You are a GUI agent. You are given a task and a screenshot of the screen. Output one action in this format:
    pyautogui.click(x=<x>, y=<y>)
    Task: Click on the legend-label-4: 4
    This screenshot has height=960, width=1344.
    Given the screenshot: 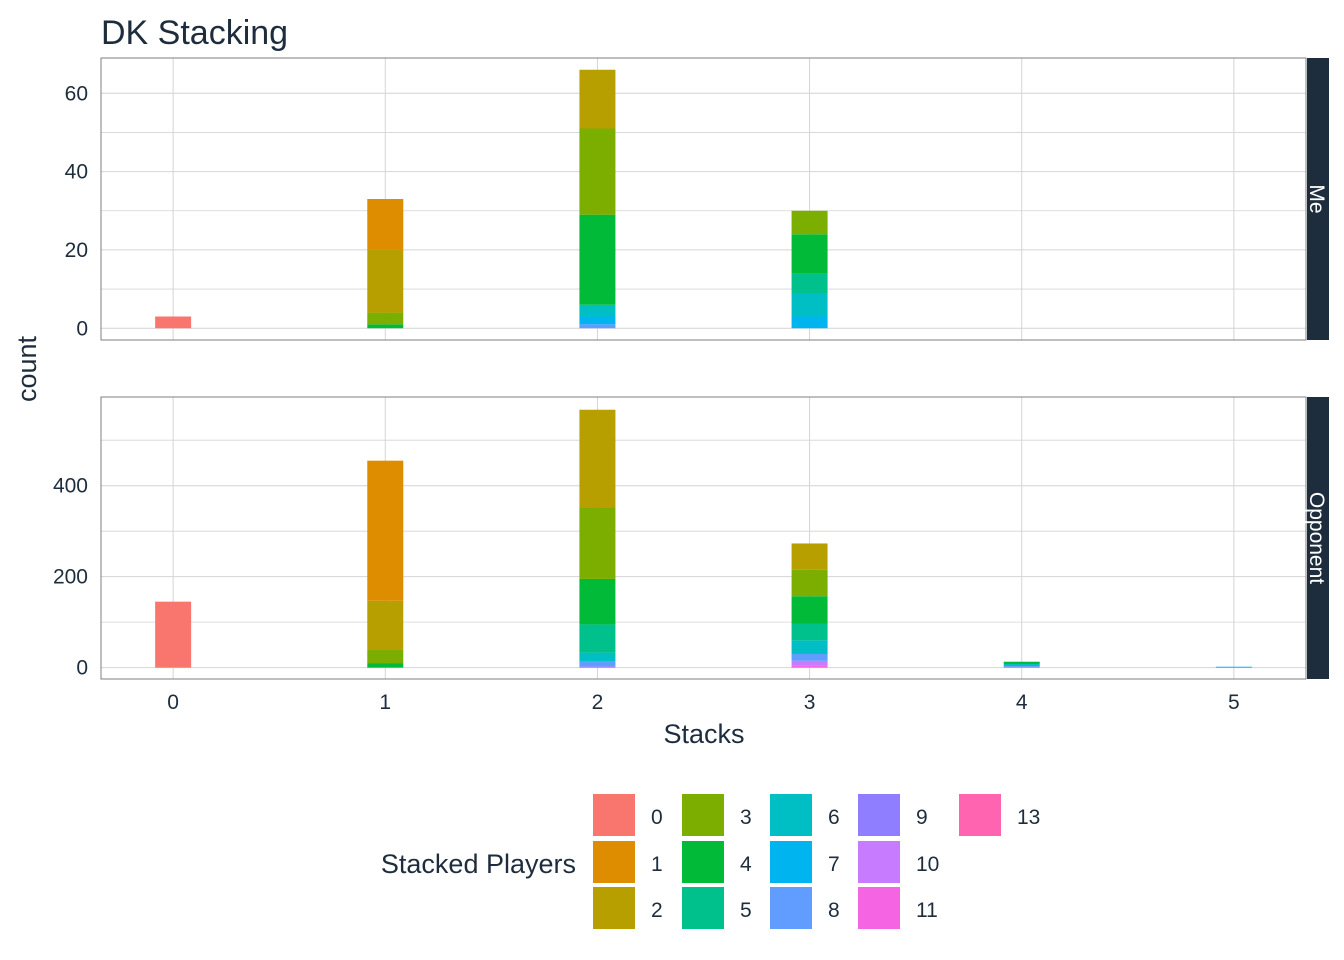 What is the action you would take?
    pyautogui.click(x=746, y=864)
    